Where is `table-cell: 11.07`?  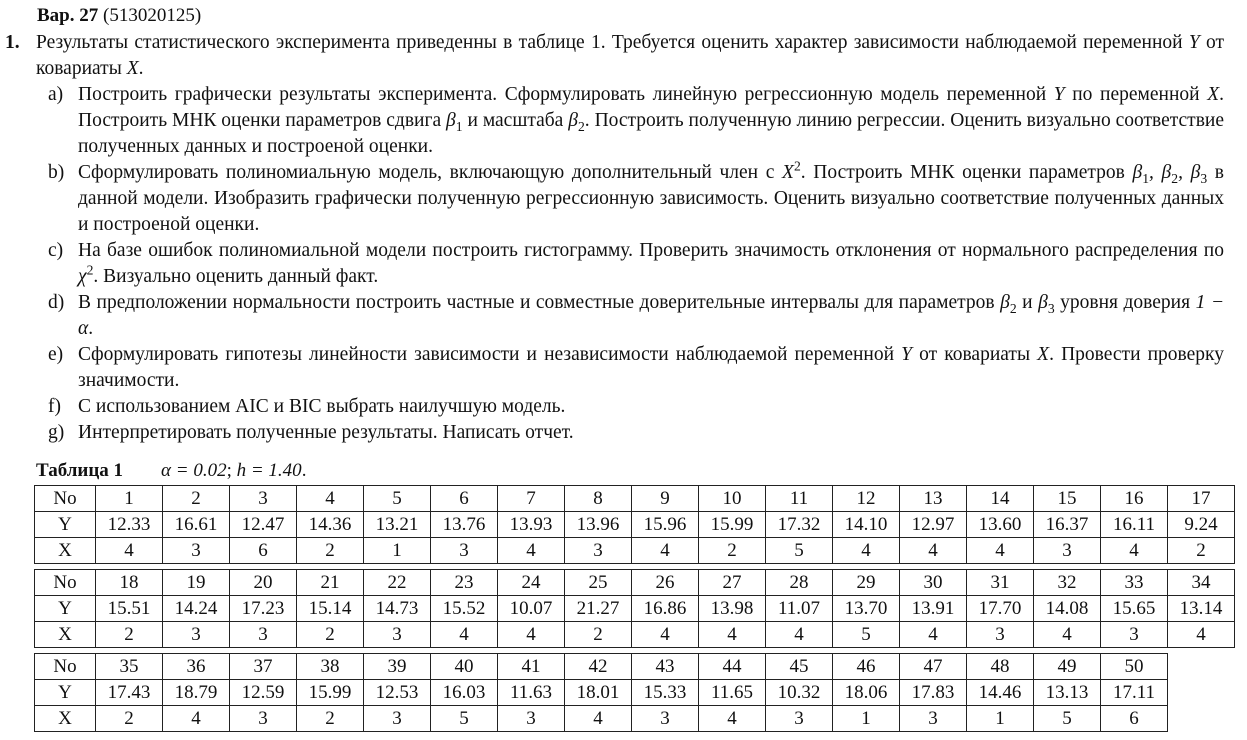
table-cell: 11.07 is located at coordinates (799, 608).